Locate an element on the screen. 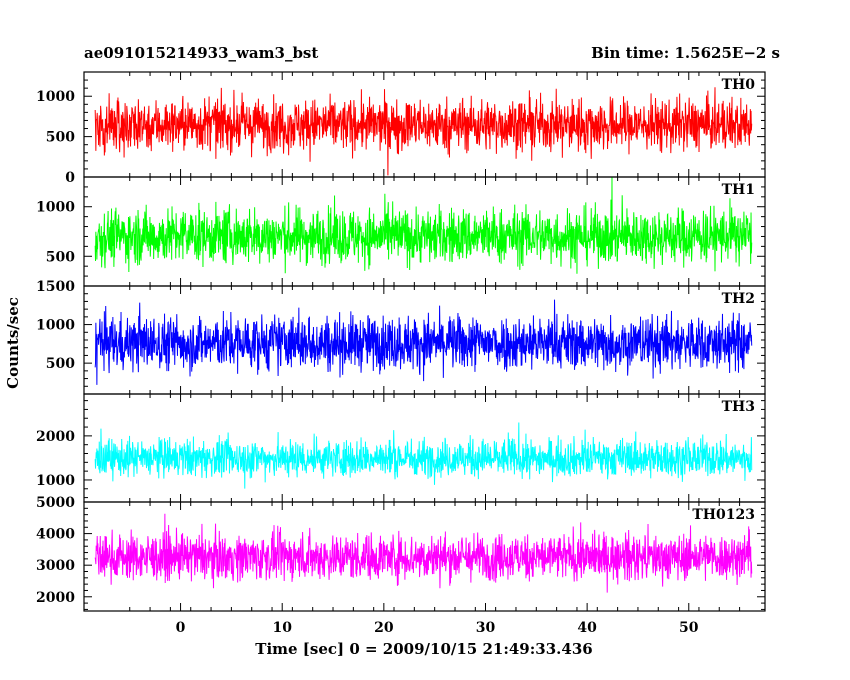 The image size is (850, 680). y-tick-label: 0 is located at coordinates (70, 178).